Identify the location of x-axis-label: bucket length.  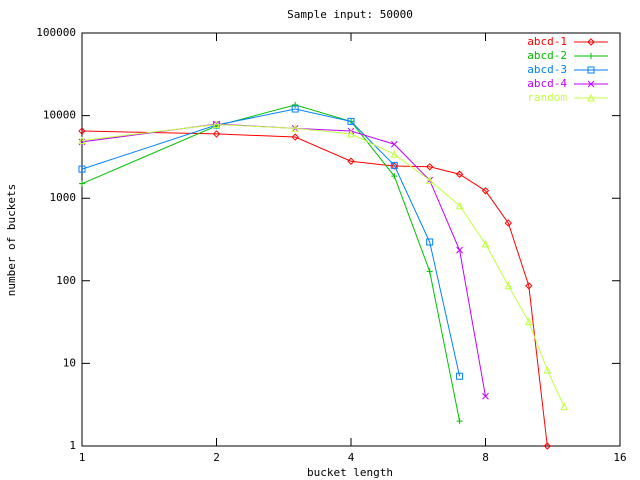
(350, 472).